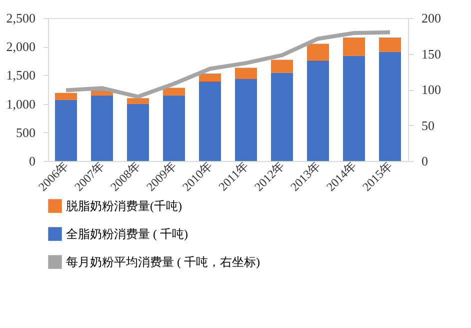 Image resolution: width=471 pixels, height=328 pixels. Describe the element at coordinates (21, 75) in the screenshot. I see `y-tick-label: 1,500` at that location.